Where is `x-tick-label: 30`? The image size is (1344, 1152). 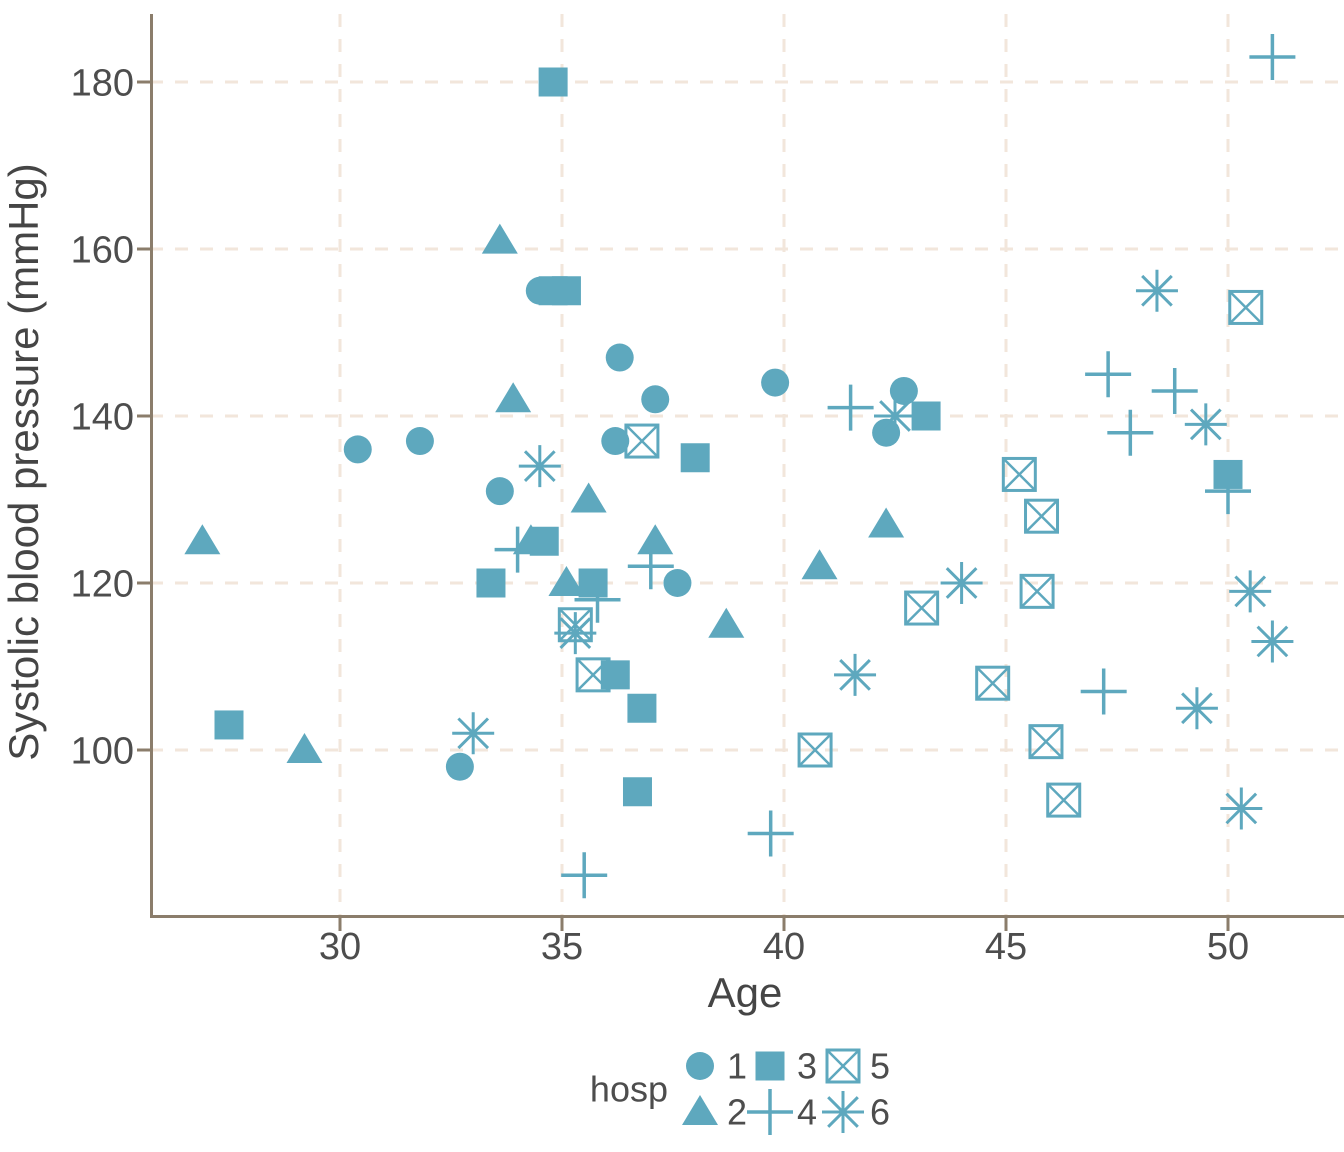 x-tick-label: 30 is located at coordinates (340, 947).